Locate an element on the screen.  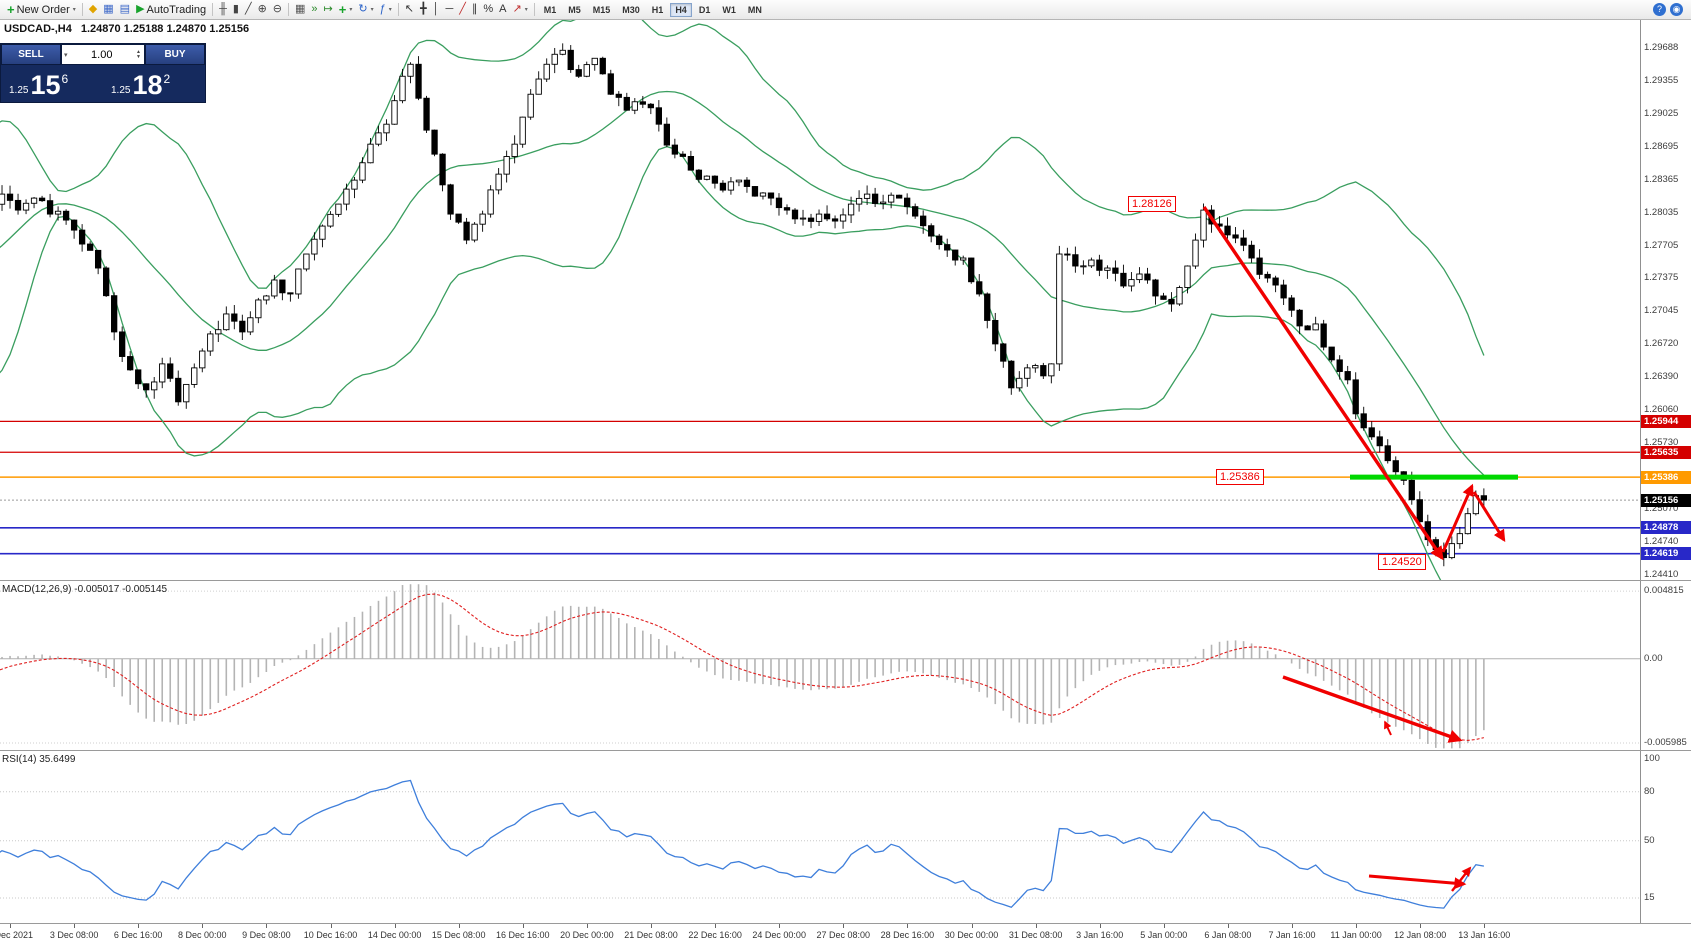
new-order-button-label: New Order is located at coordinates (43, 9).